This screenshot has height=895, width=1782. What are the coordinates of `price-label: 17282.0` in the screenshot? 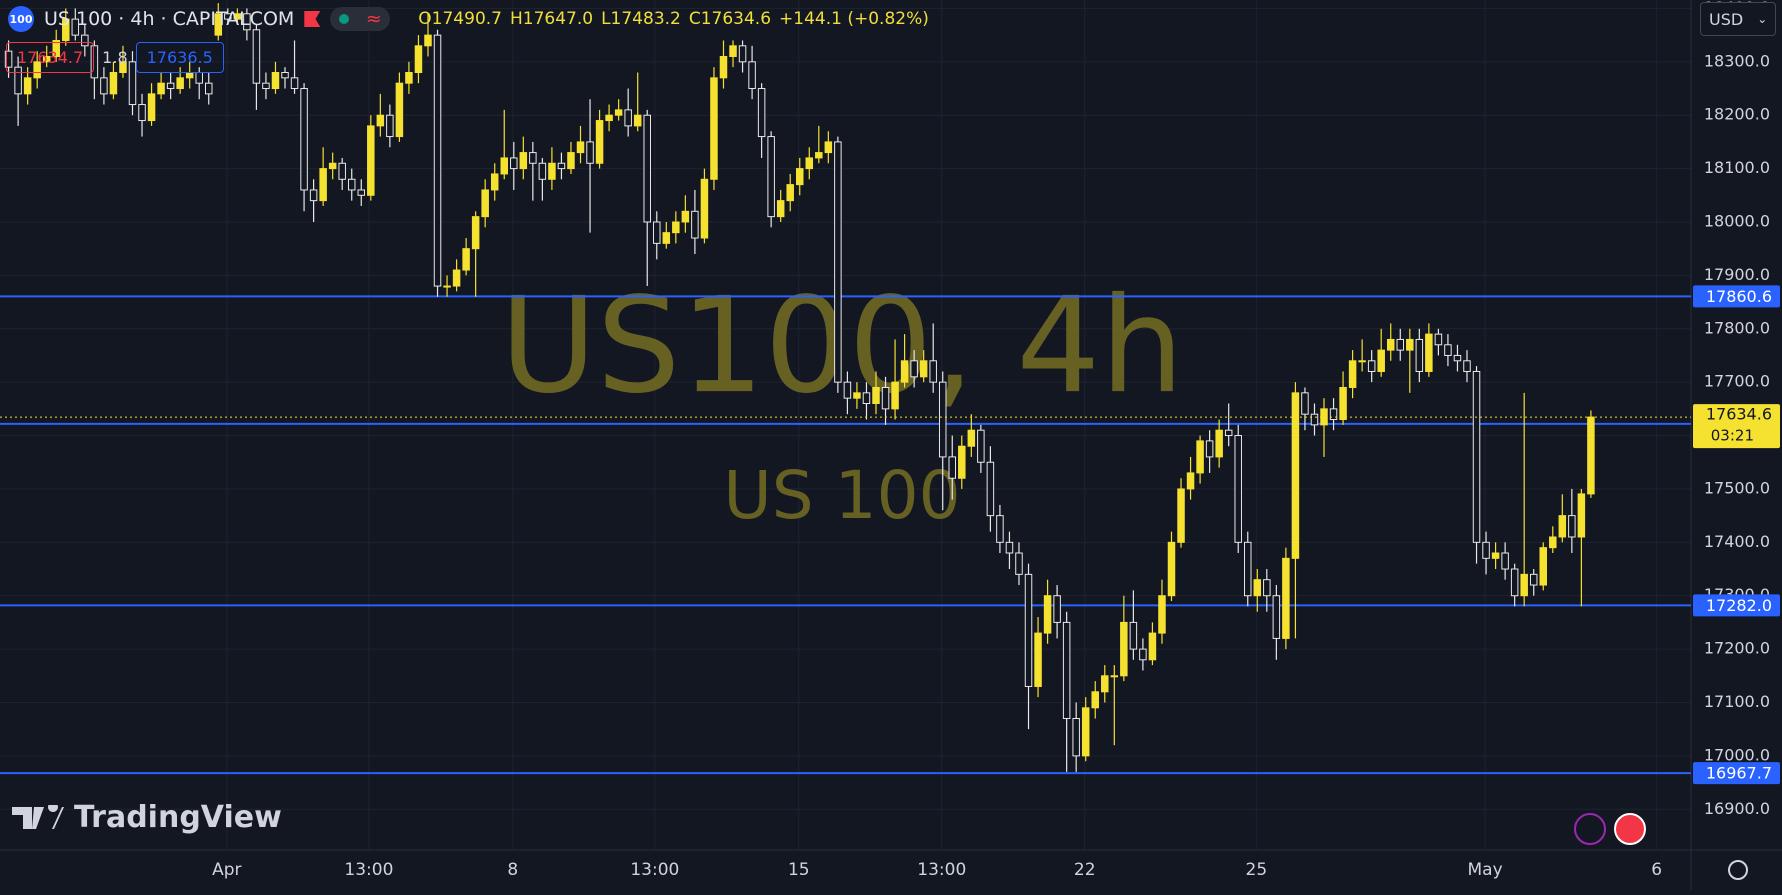 It's located at (1739, 605).